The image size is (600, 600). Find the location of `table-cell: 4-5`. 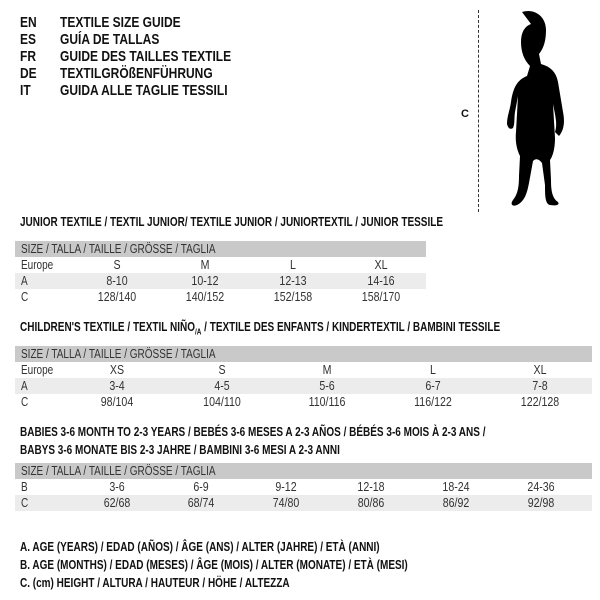

table-cell: 4-5 is located at coordinates (222, 386).